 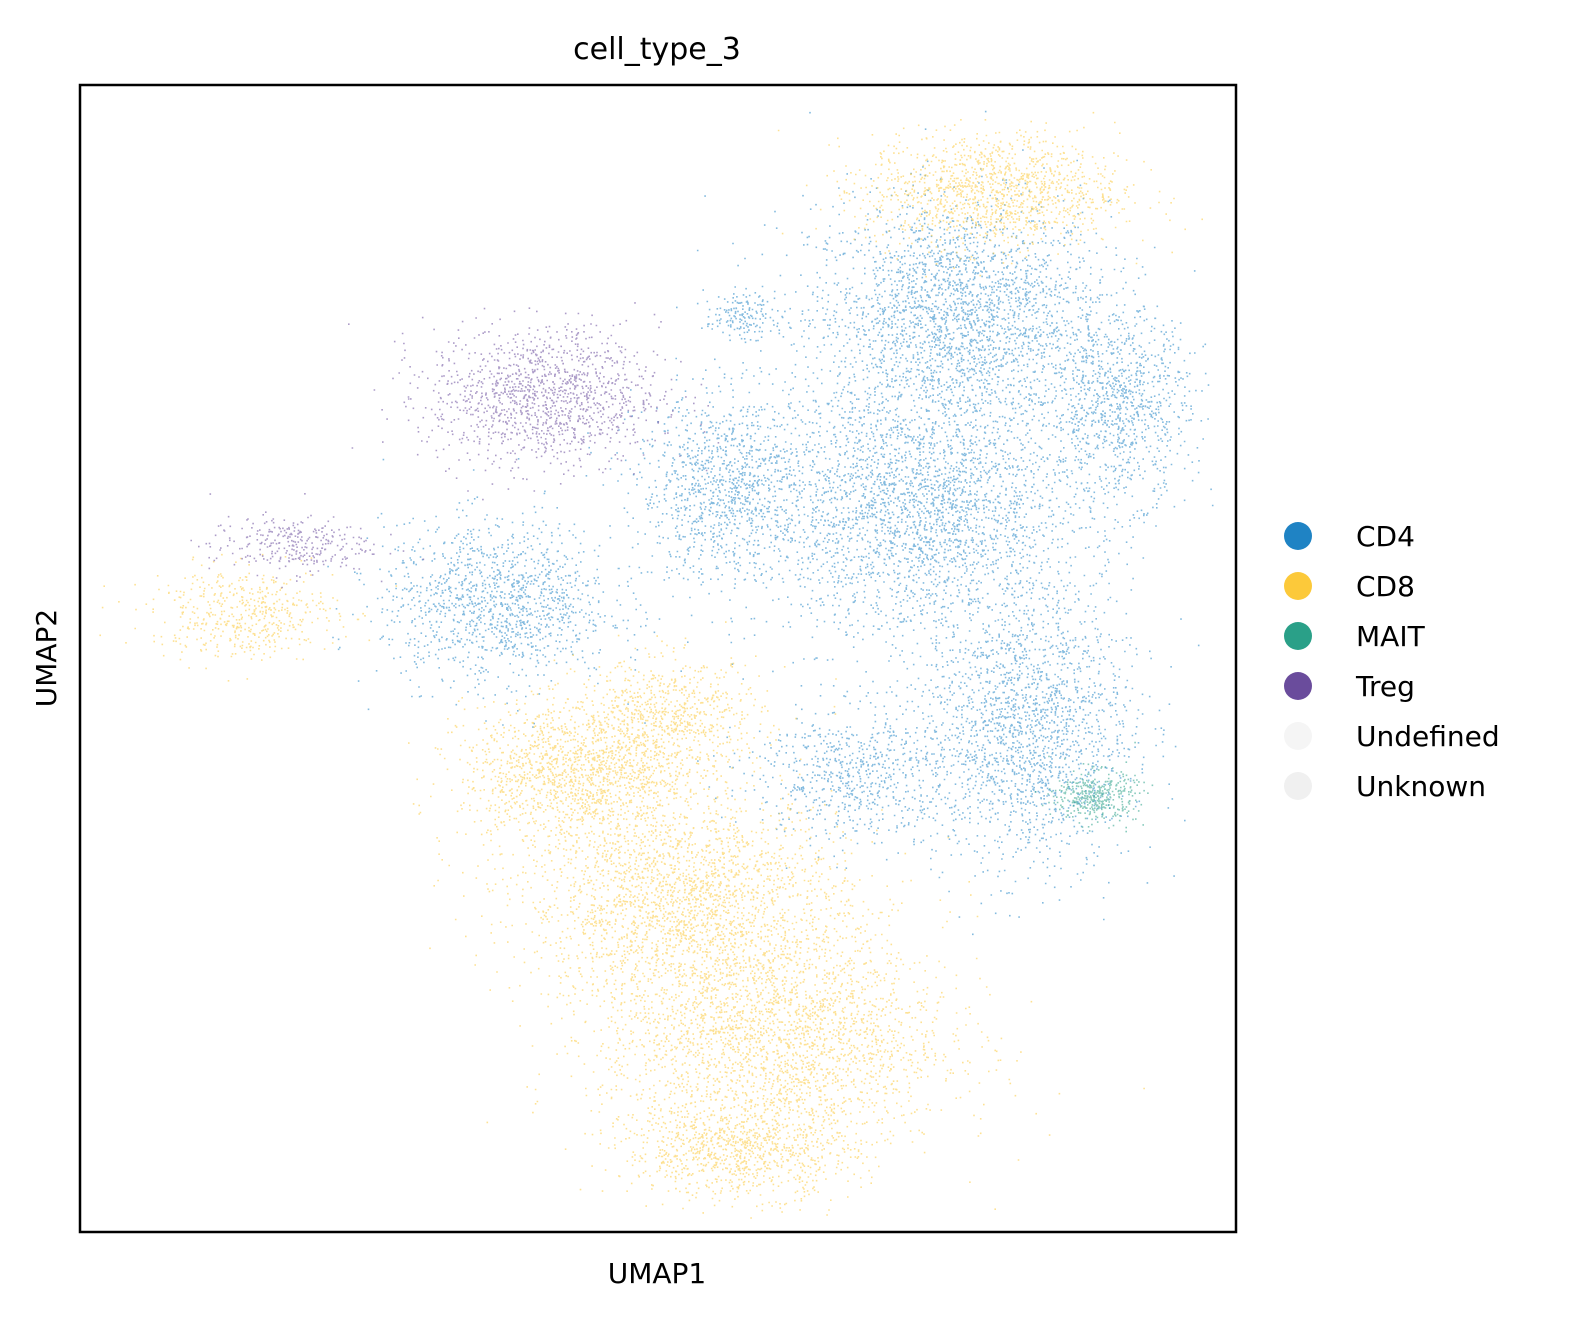 I want to click on points-treg, so click(x=455, y=445).